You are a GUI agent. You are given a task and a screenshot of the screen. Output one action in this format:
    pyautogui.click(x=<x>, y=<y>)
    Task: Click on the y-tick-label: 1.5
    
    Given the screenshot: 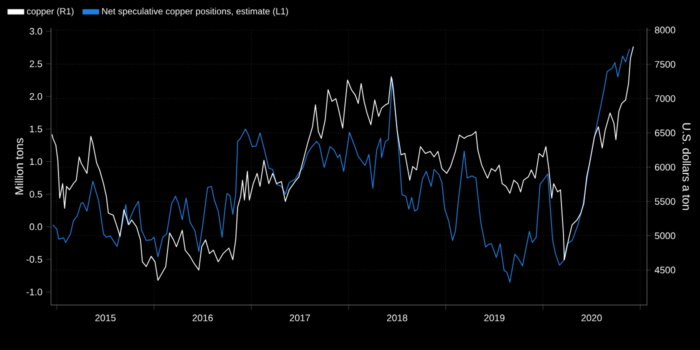 What is the action you would take?
    pyautogui.click(x=36, y=129)
    